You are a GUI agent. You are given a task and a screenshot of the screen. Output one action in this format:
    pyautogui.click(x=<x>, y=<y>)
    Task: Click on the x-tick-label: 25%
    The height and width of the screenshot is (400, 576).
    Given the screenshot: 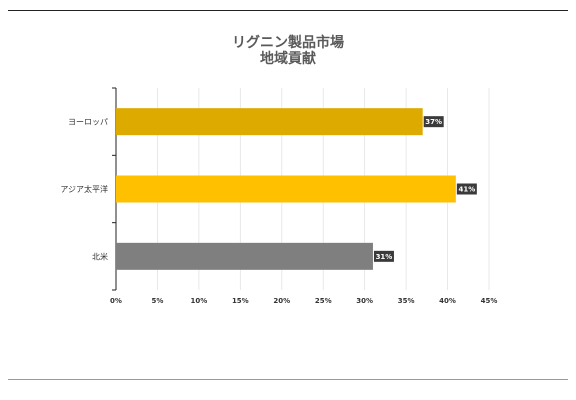 What is the action you would take?
    pyautogui.click(x=323, y=301)
    